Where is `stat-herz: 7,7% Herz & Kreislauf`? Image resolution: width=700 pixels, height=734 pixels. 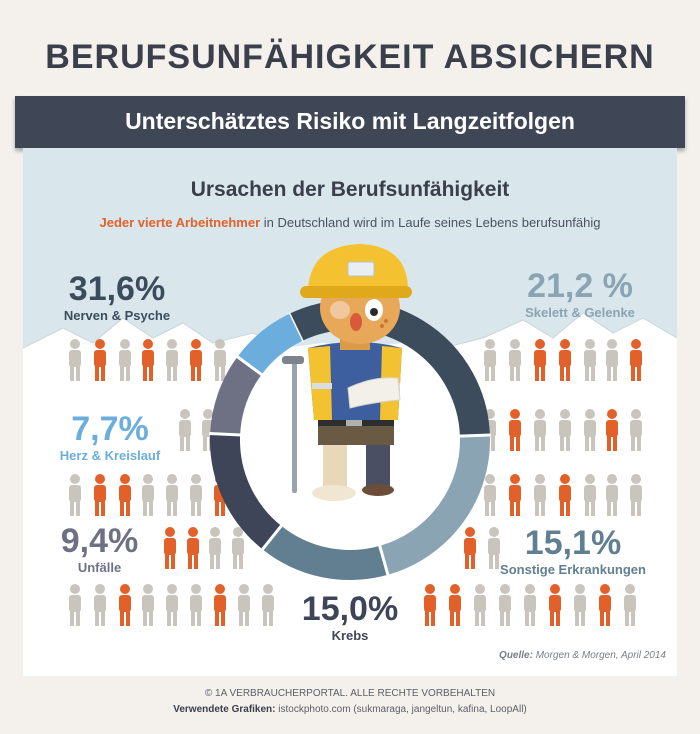
stat-herz: 7,7% Herz & Kreislauf is located at coordinates (110, 437).